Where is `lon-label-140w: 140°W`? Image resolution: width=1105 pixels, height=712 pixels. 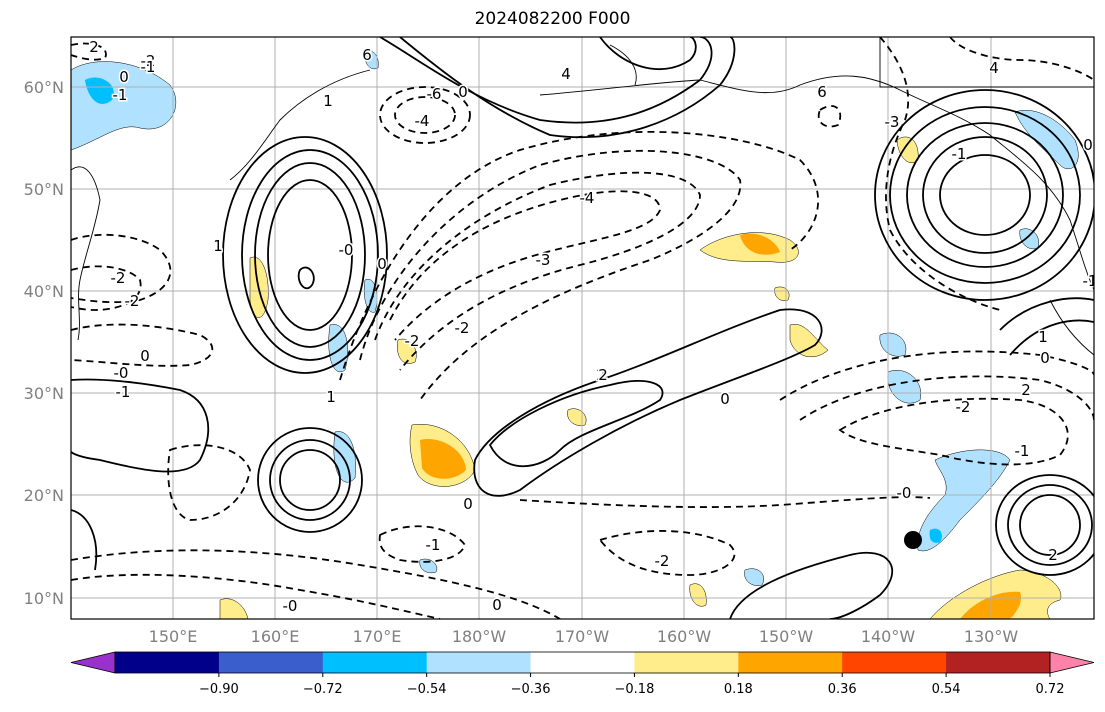
lon-label-140w: 140°W is located at coordinates (888, 636).